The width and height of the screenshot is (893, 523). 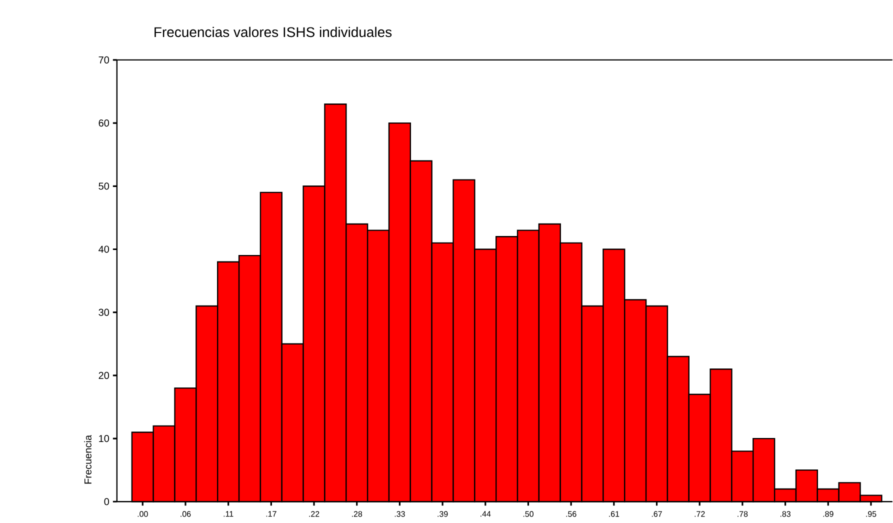 I want to click on y-tick-label: 40, so click(x=104, y=249).